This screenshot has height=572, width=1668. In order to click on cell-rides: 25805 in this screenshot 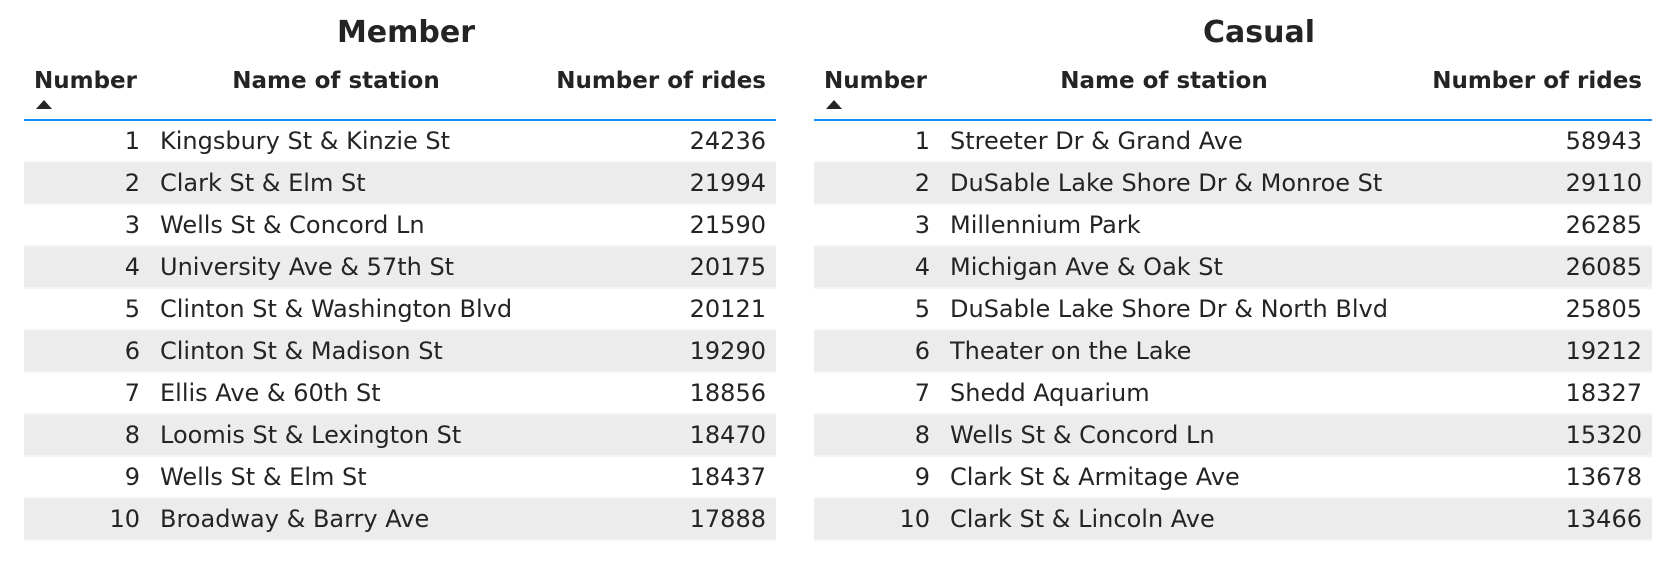, I will do `click(1520, 309)`.